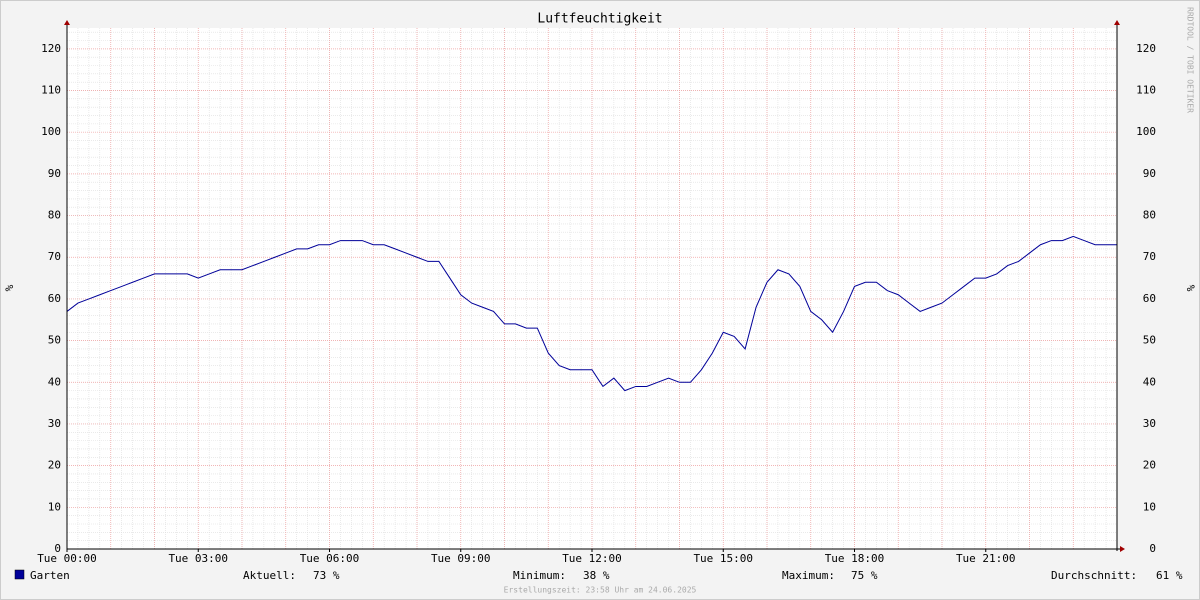  What do you see at coordinates (1149, 340) in the screenshot?
I see `y2-tick-label: 50` at bounding box center [1149, 340].